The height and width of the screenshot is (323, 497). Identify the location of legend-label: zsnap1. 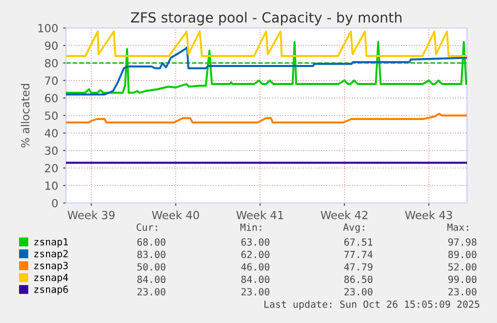
(51, 243).